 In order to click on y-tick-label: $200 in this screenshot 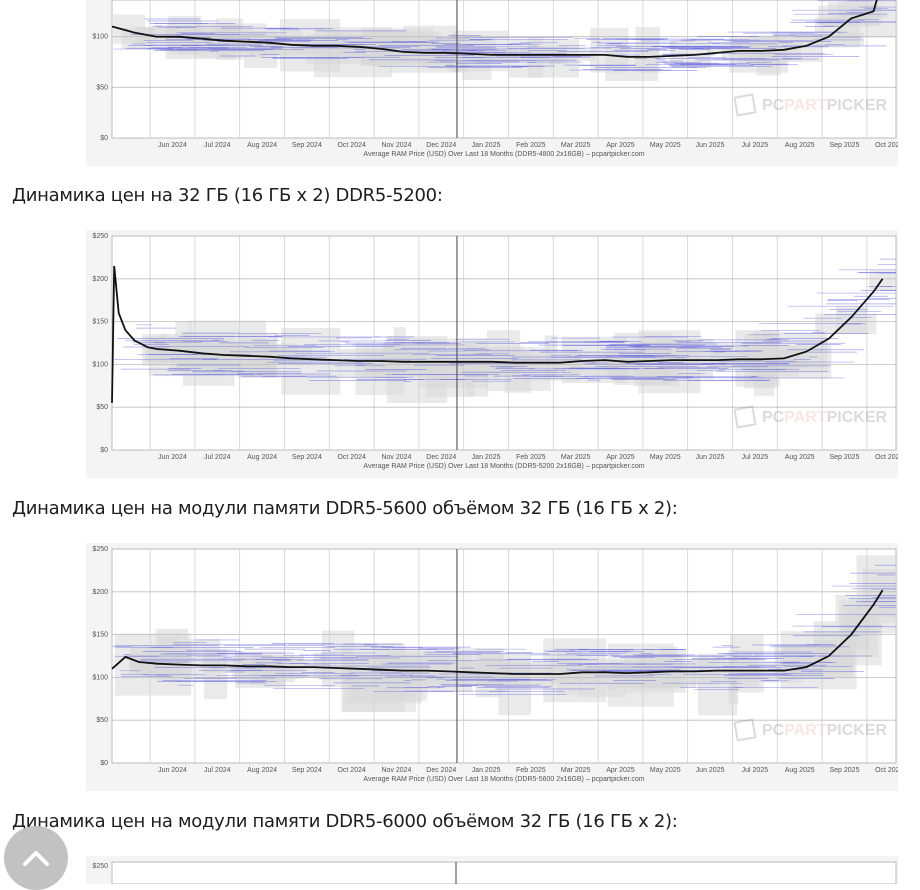, I will do `click(100, 592)`.